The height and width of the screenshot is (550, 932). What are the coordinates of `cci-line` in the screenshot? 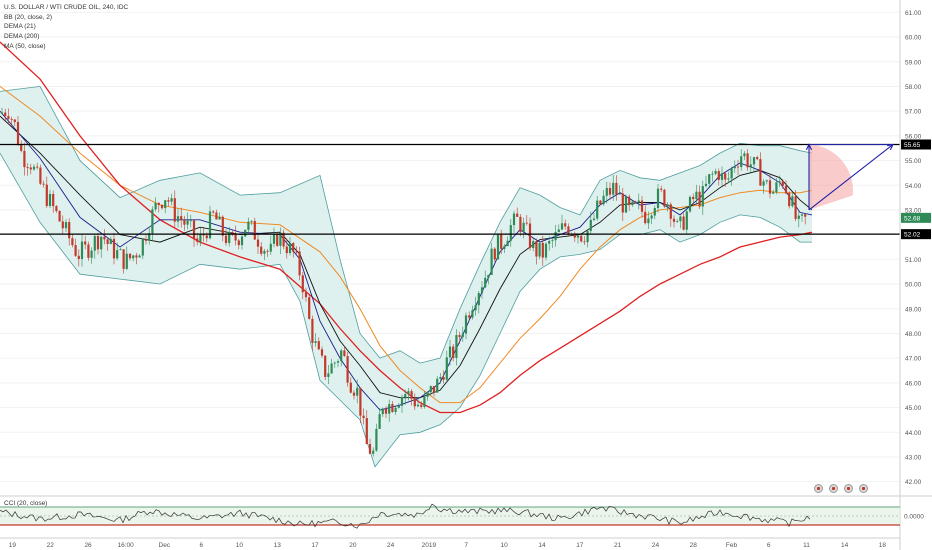 It's located at (405, 516).